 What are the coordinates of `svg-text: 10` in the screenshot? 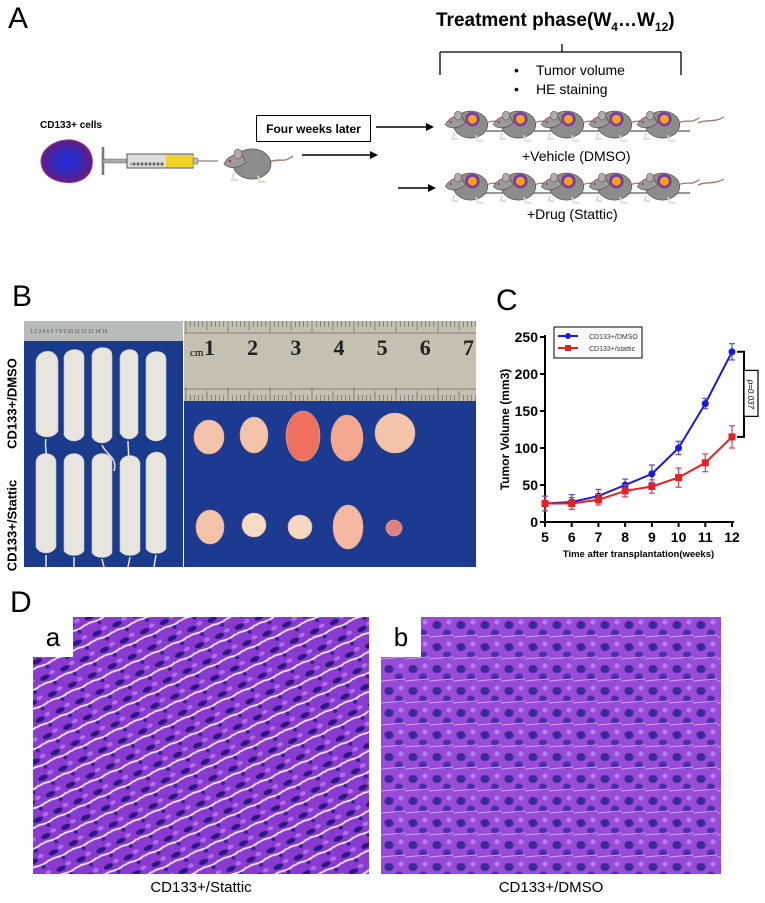 It's located at (679, 537).